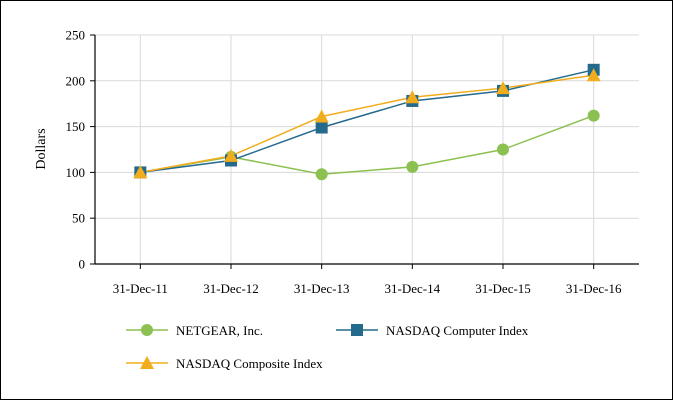 This screenshot has width=673, height=400. Describe the element at coordinates (503, 288) in the screenshot. I see `x-tick-label: 31-Dec-15` at that location.